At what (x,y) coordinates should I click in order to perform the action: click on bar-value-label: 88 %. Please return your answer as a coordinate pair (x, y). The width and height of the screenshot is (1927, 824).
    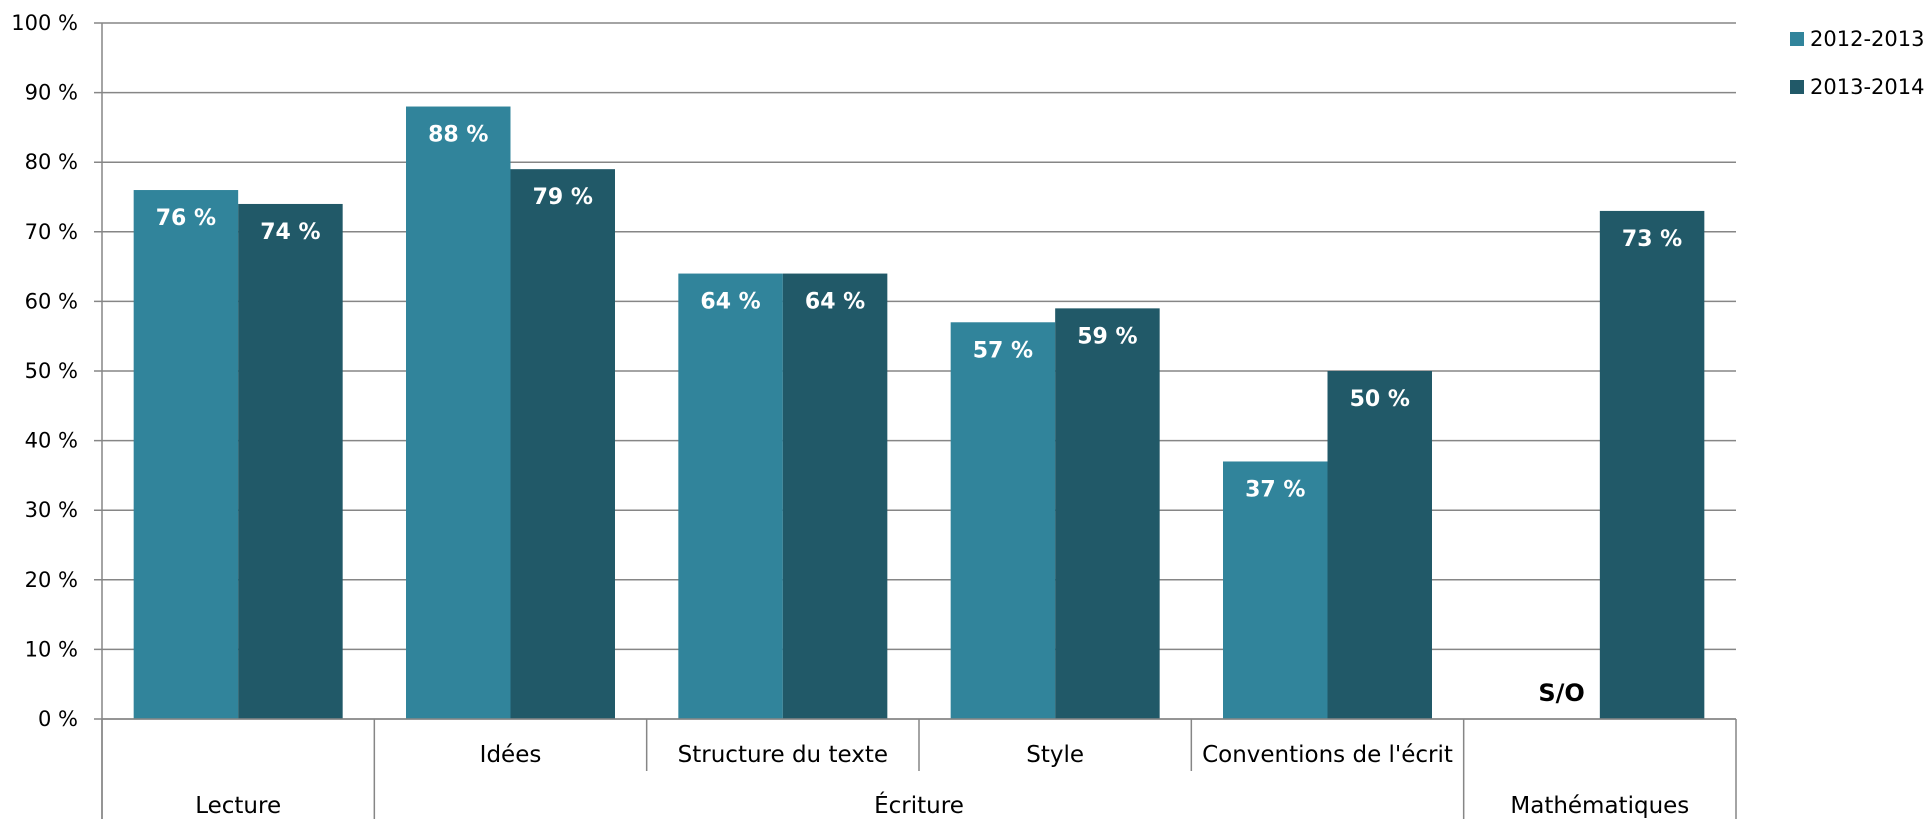
    Looking at the image, I should click on (458, 135).